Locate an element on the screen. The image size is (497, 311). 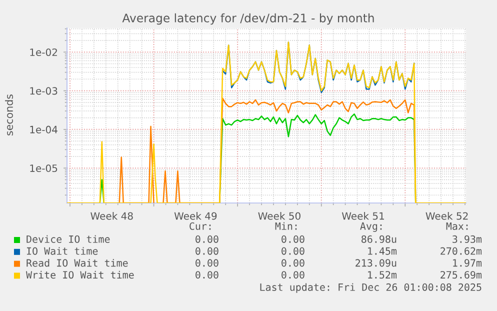
text: 275.69m is located at coordinates (461, 275).